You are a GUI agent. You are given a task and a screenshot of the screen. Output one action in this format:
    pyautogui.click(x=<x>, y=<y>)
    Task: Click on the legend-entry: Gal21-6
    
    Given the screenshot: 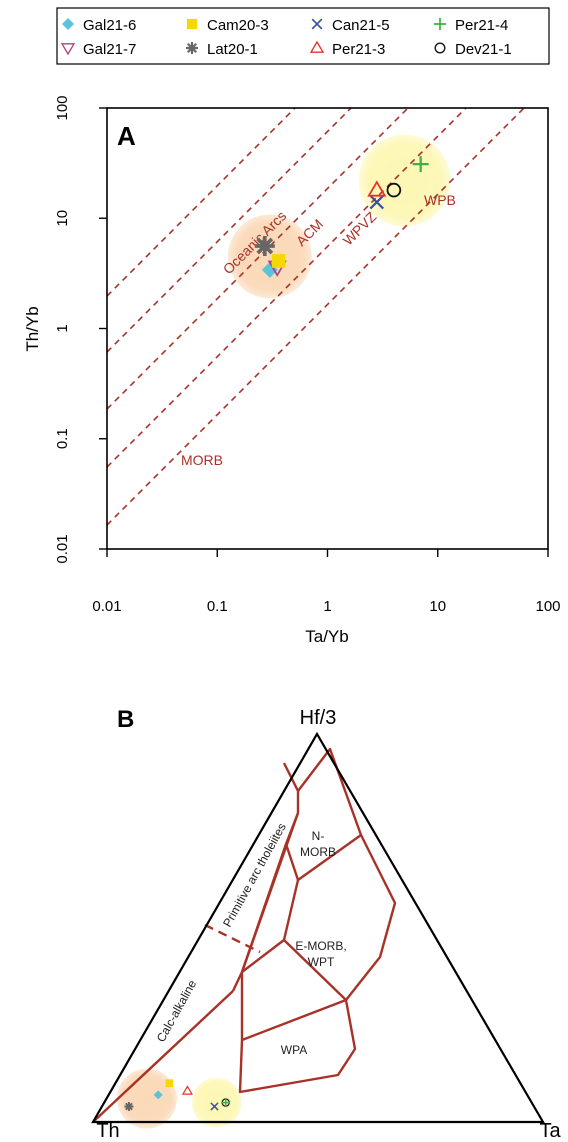 What is the action you would take?
    pyautogui.click(x=99, y=25)
    